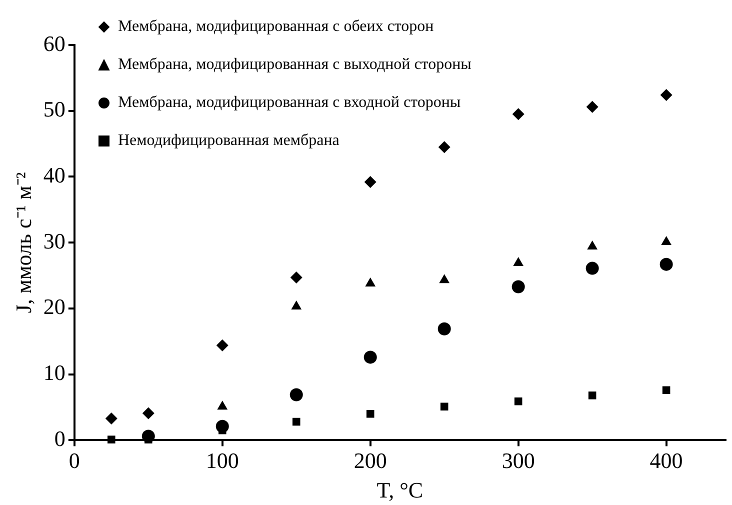  Describe the element at coordinates (370, 461) in the screenshot. I see `x-tick-label: 200` at that location.